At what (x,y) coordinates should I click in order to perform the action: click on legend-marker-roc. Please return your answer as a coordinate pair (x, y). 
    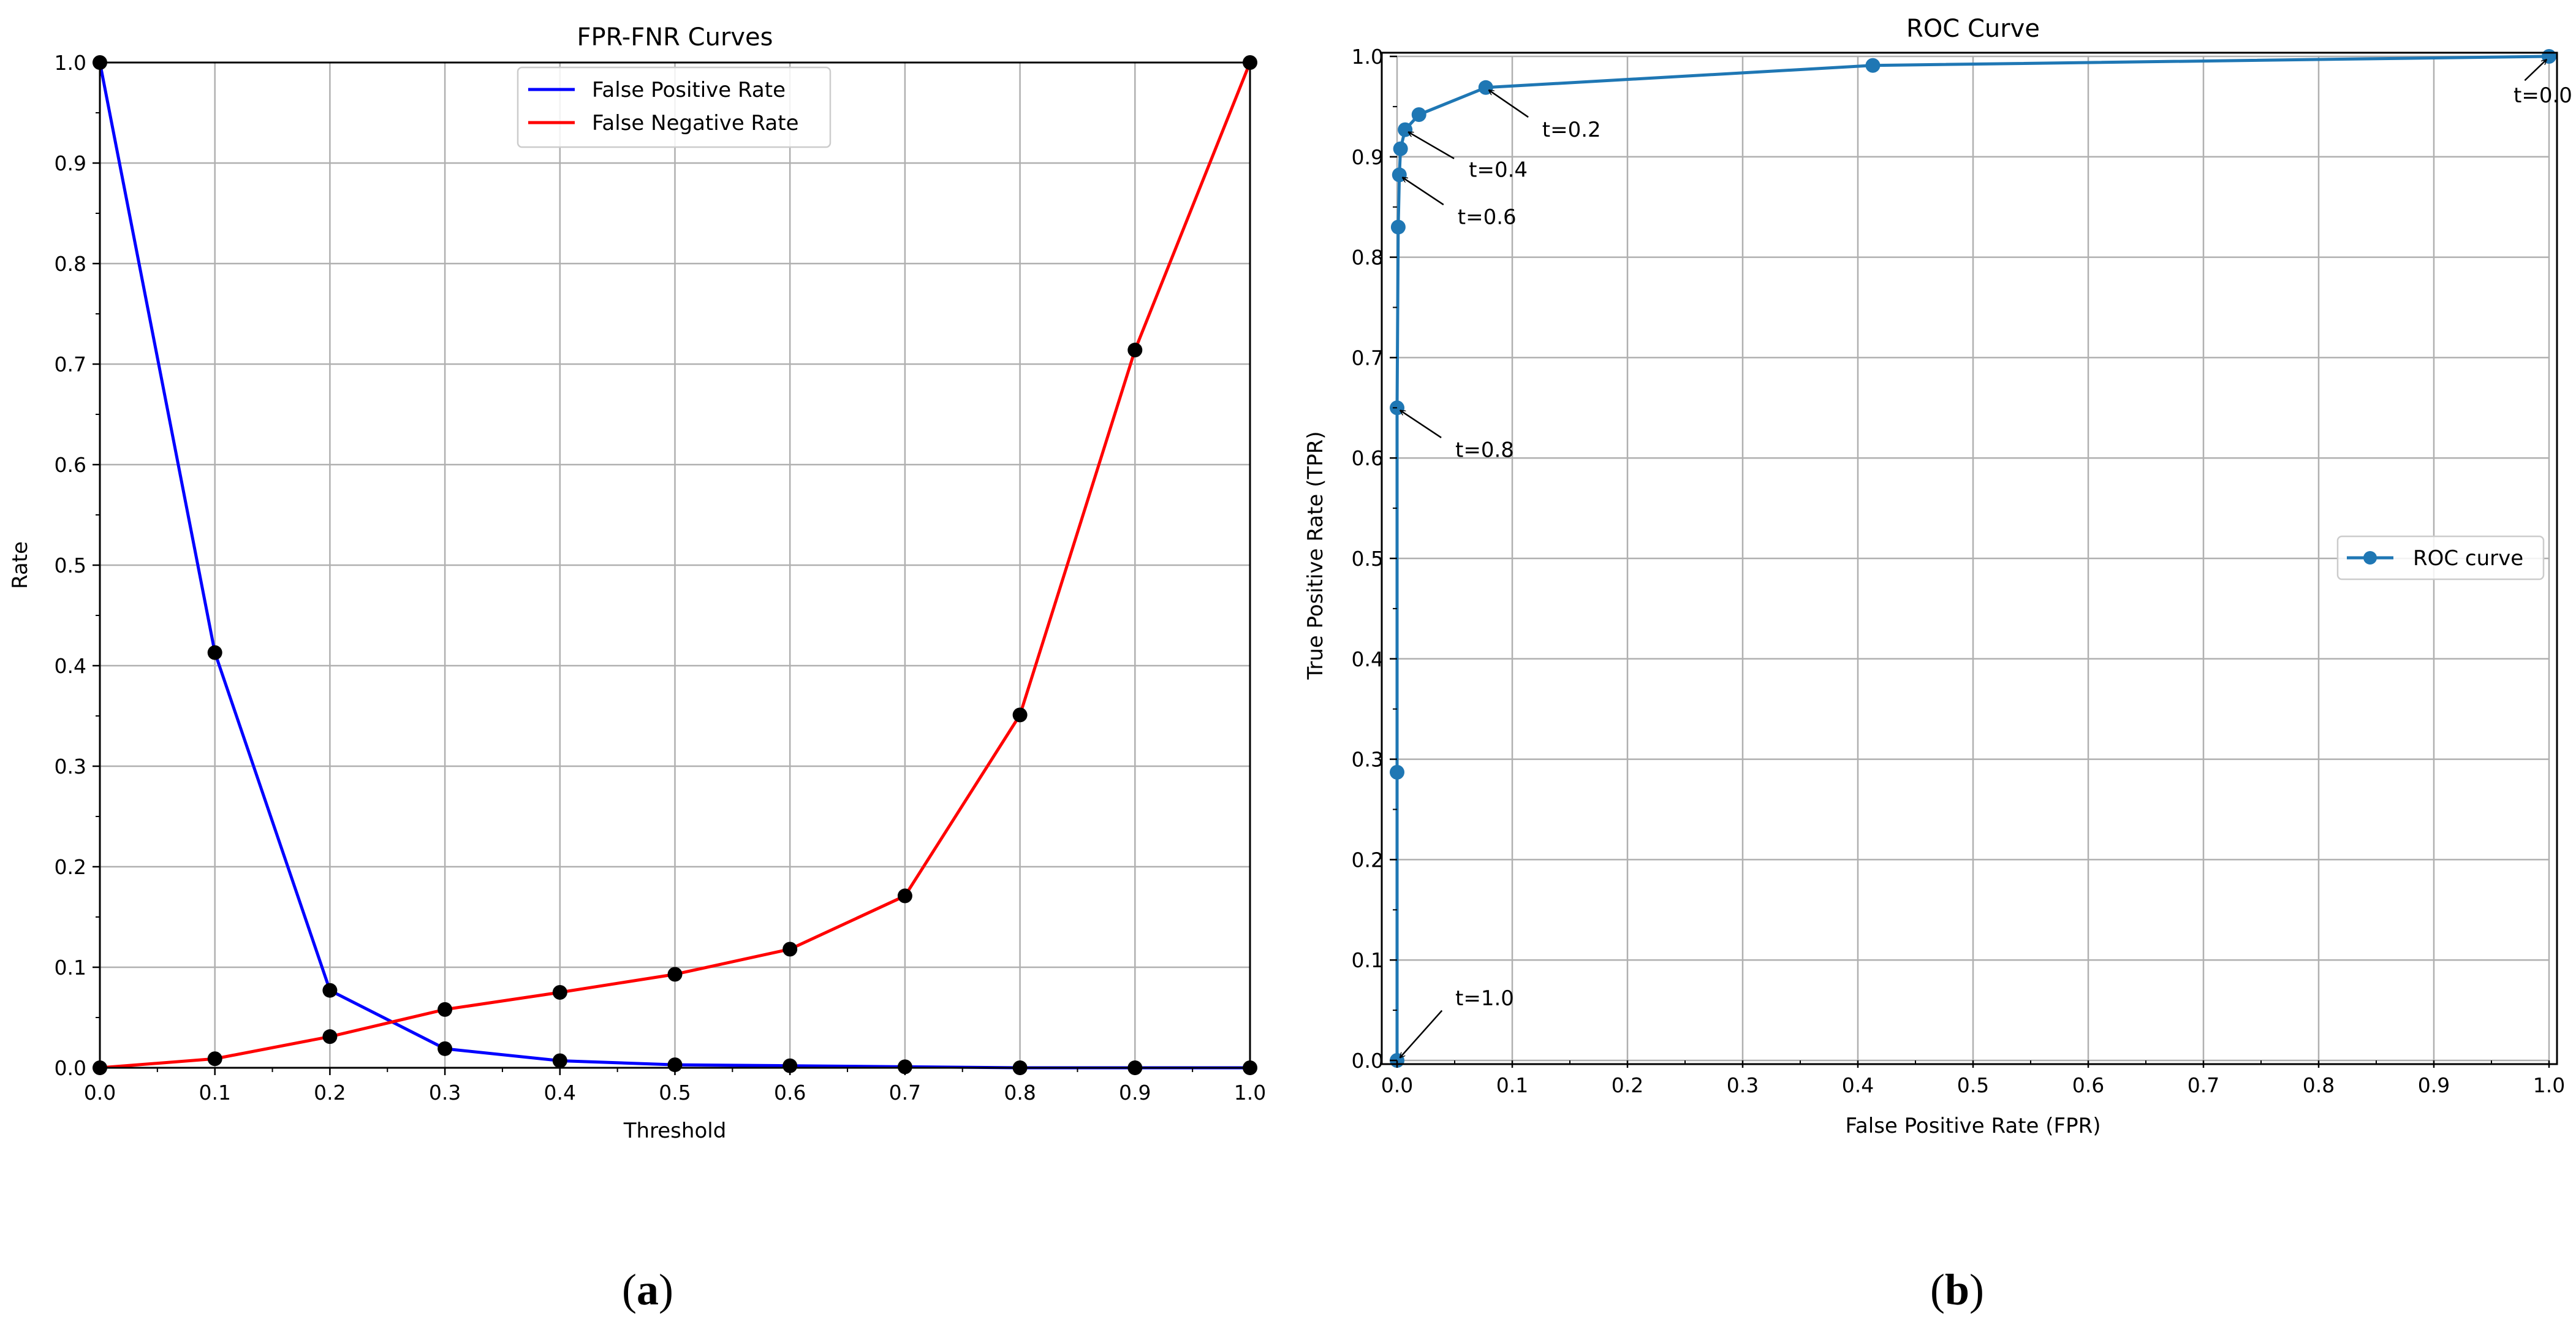
    Looking at the image, I should click on (2370, 558).